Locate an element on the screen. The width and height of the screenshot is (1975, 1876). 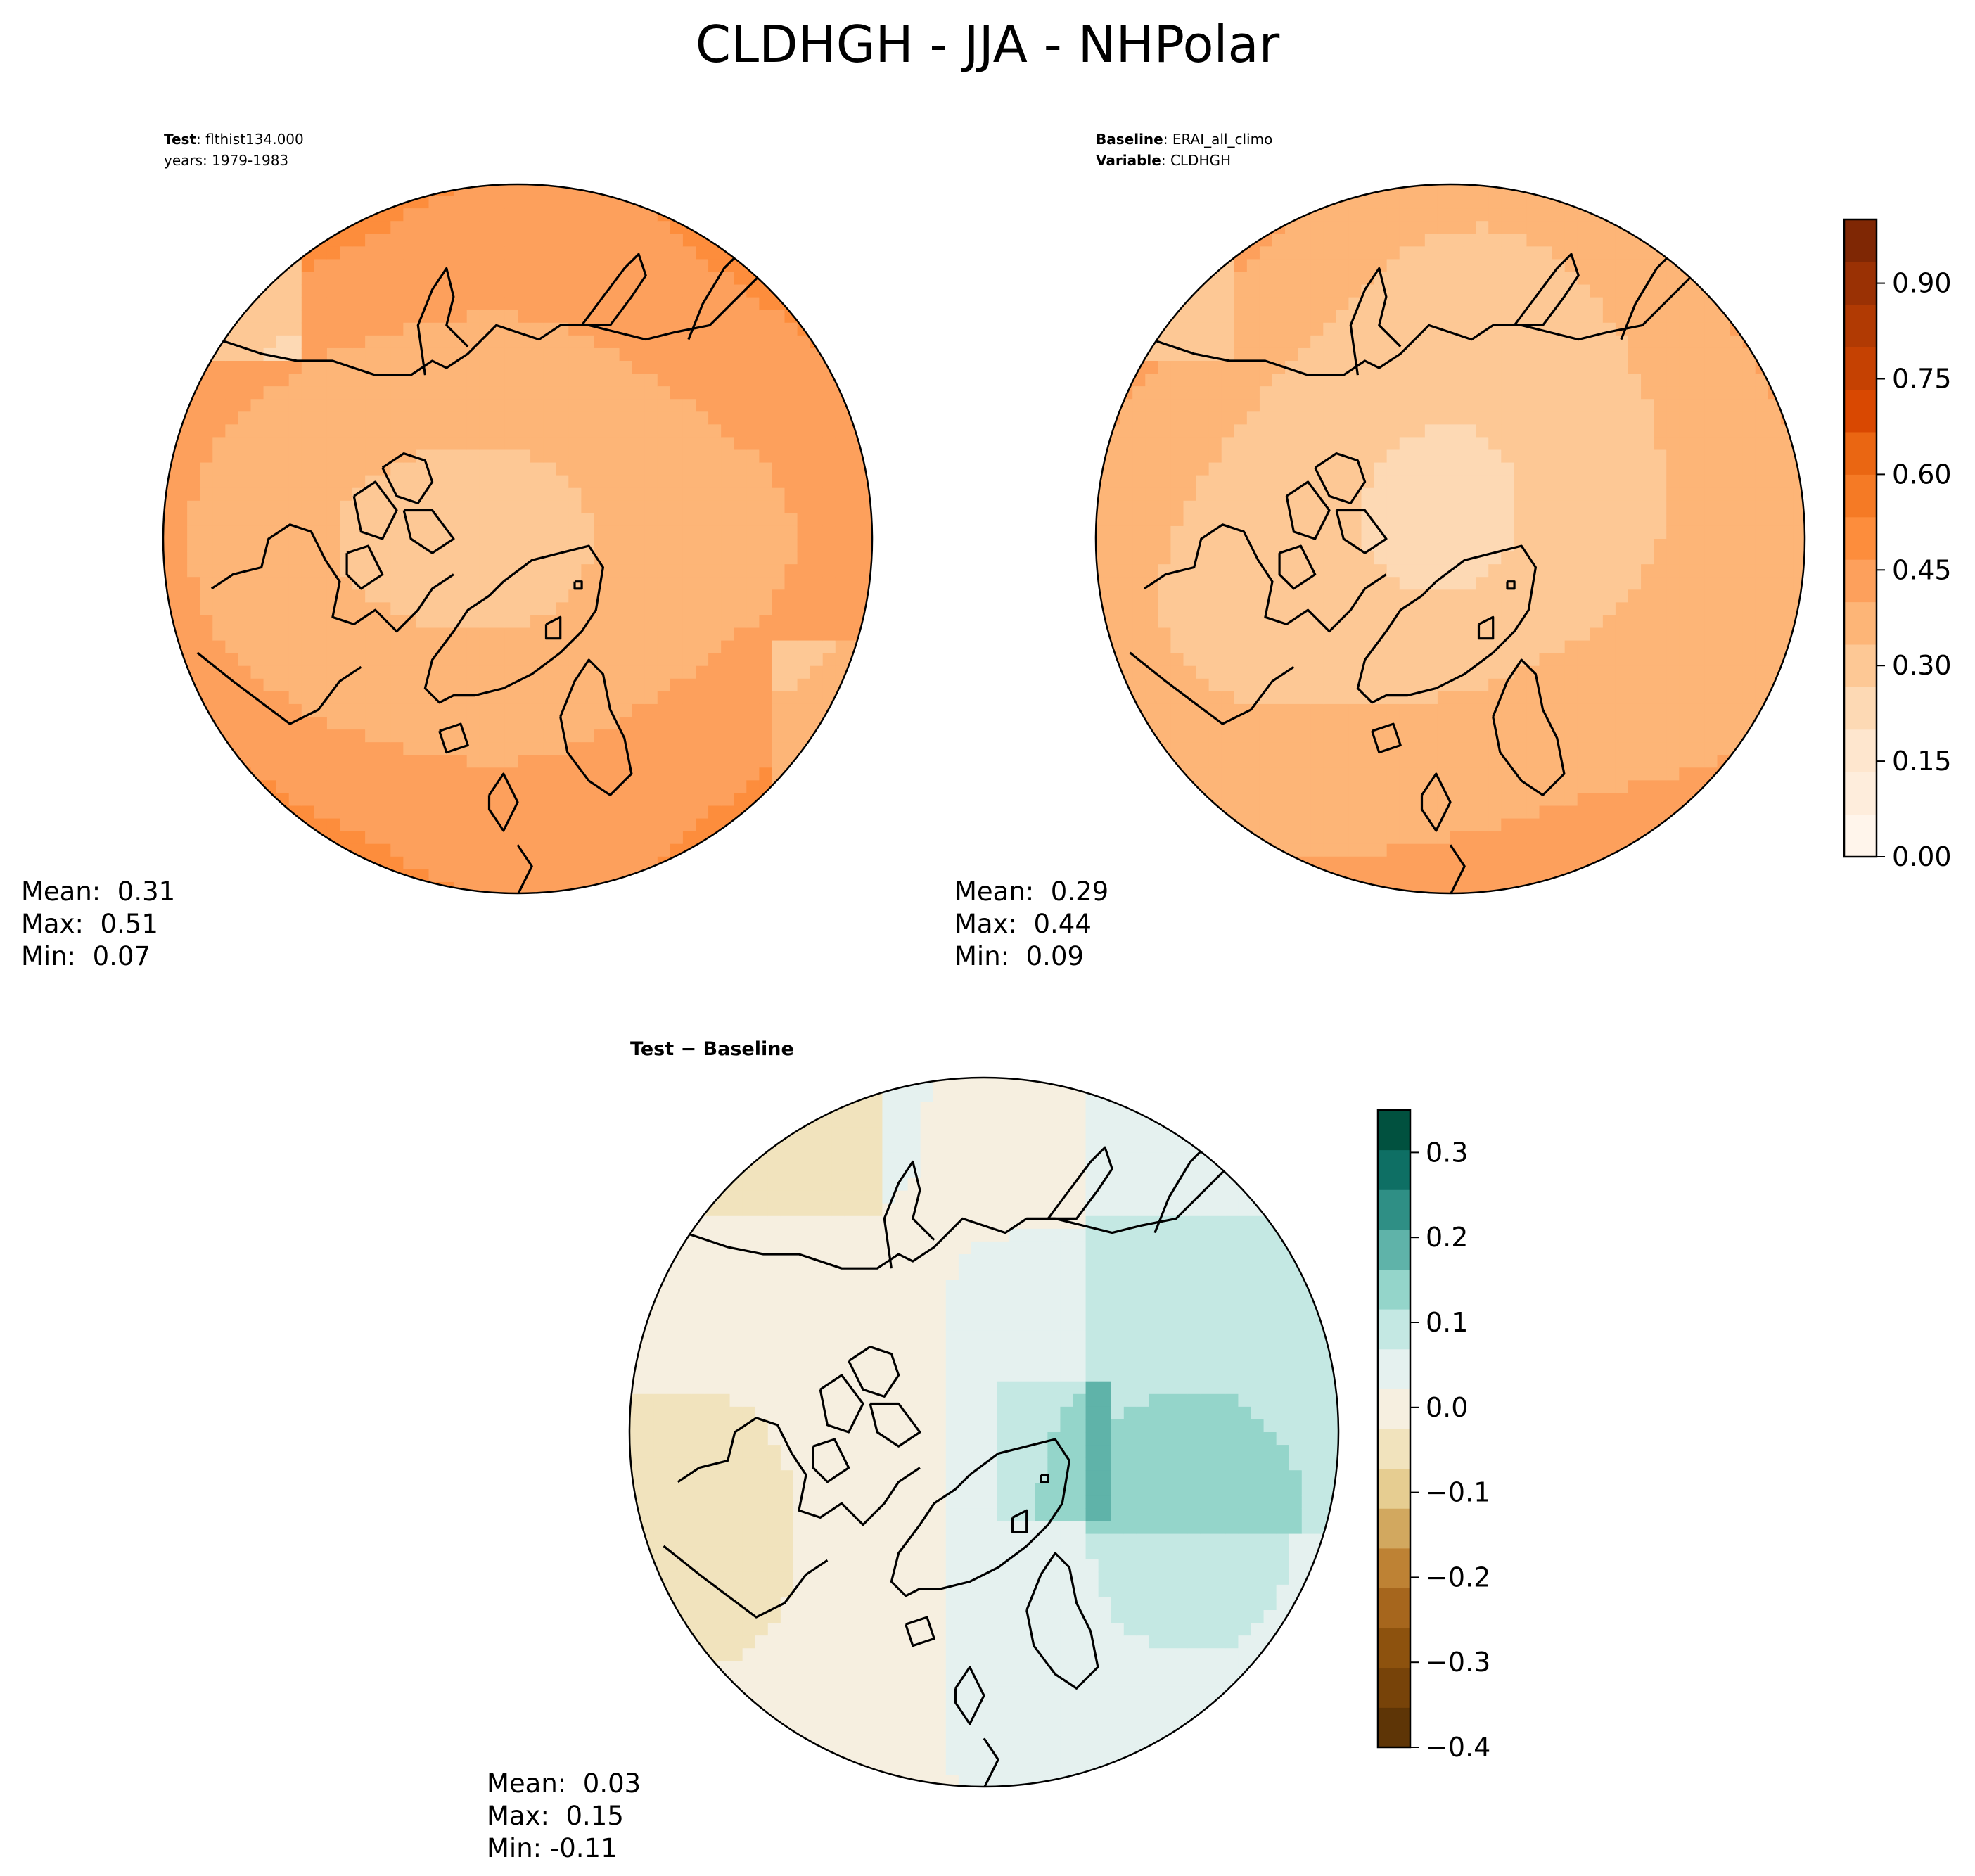
baseline-case-name: : ERAI_all_climo is located at coordinates (1218, 139).